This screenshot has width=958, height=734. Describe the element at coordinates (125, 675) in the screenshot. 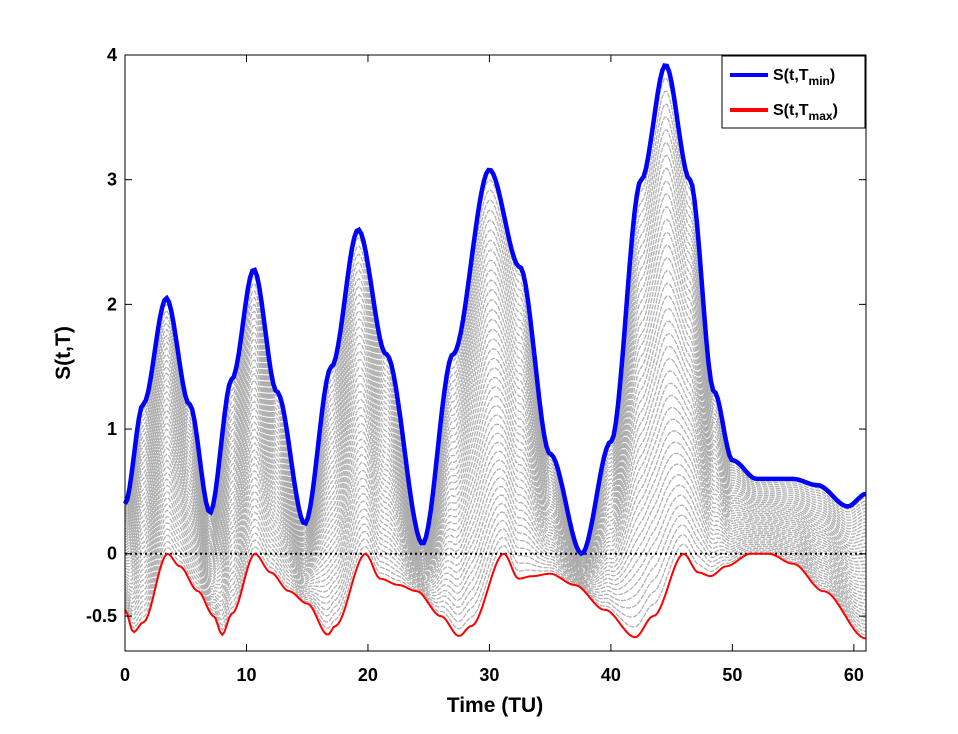

I see `x-tick-label: 0` at that location.